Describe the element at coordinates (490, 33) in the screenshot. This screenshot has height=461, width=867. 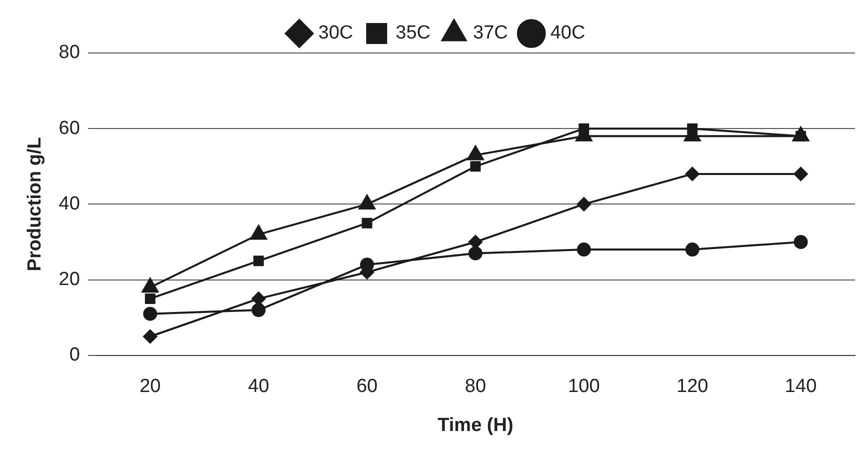
I see `legend-label: 37C` at that location.